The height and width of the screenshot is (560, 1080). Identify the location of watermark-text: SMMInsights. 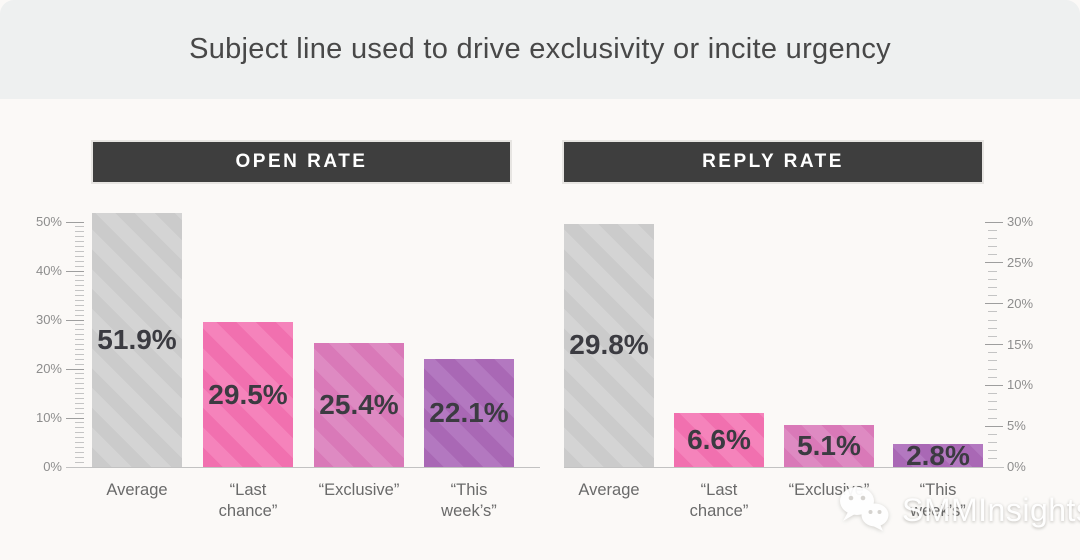
(991, 510).